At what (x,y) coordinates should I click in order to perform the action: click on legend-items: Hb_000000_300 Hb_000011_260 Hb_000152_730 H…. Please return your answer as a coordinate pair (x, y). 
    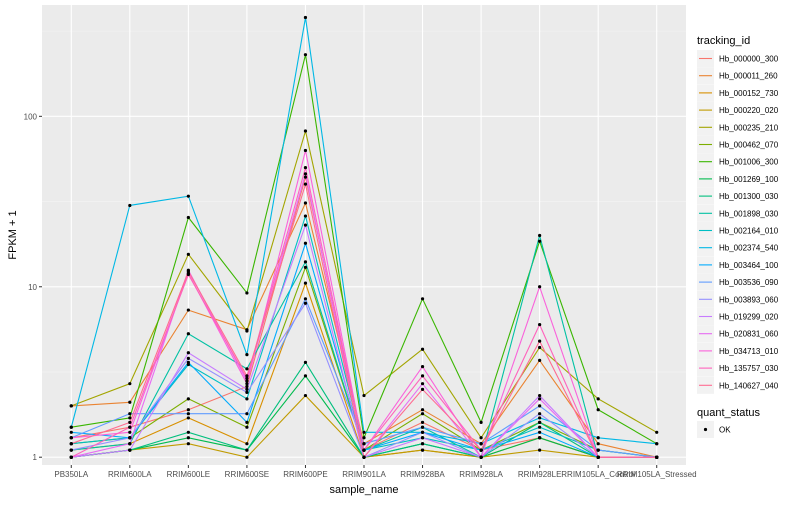
    Looking at the image, I should click on (738, 222).